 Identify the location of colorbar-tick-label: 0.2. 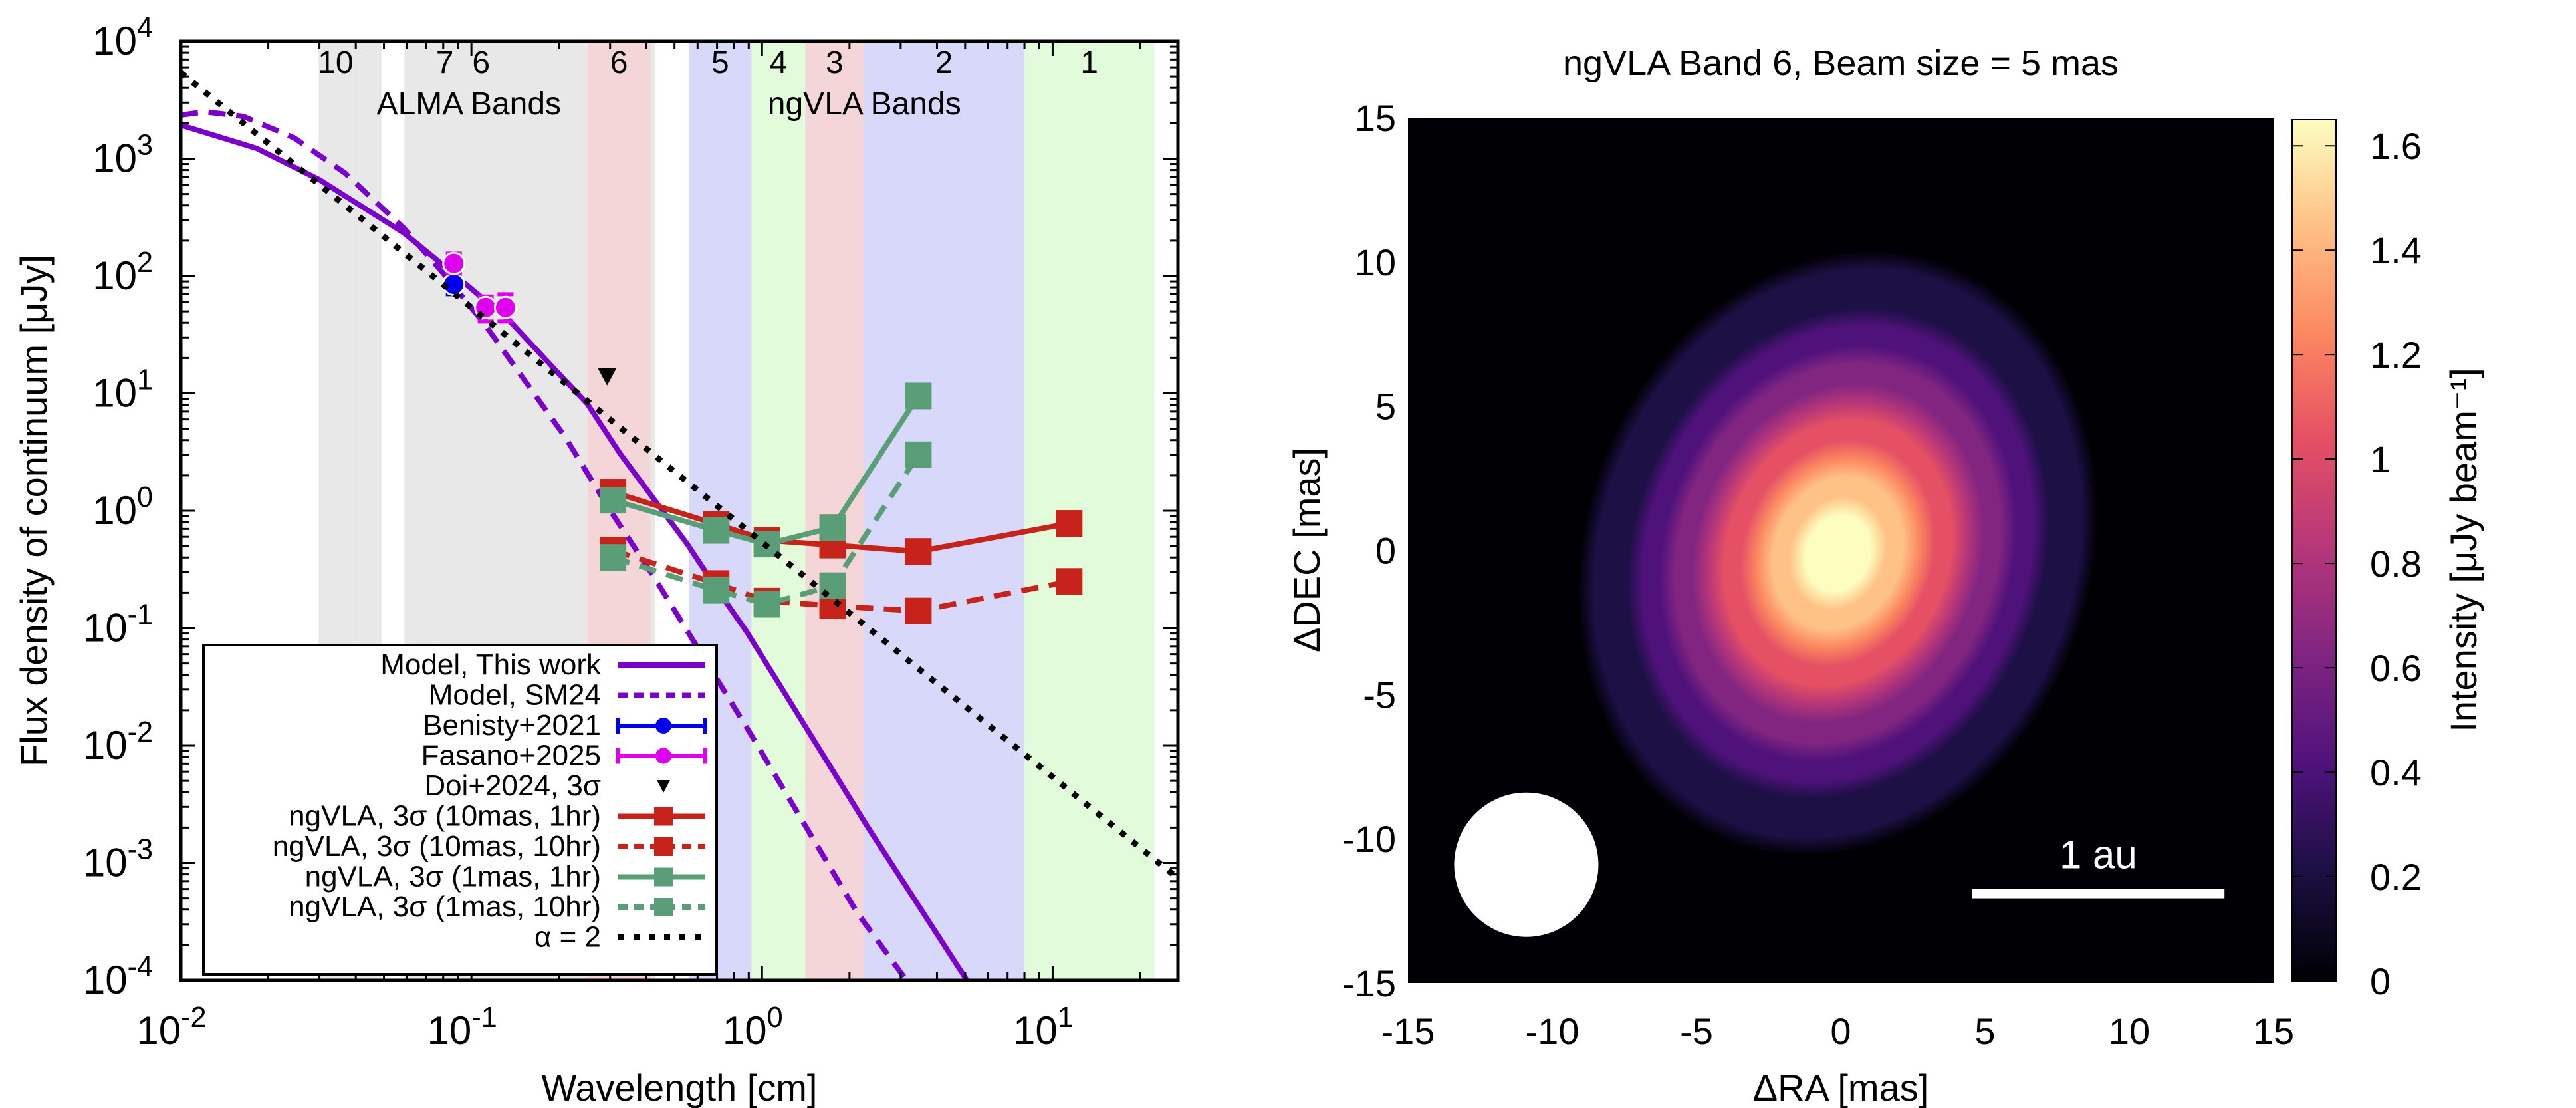
(2396, 877).